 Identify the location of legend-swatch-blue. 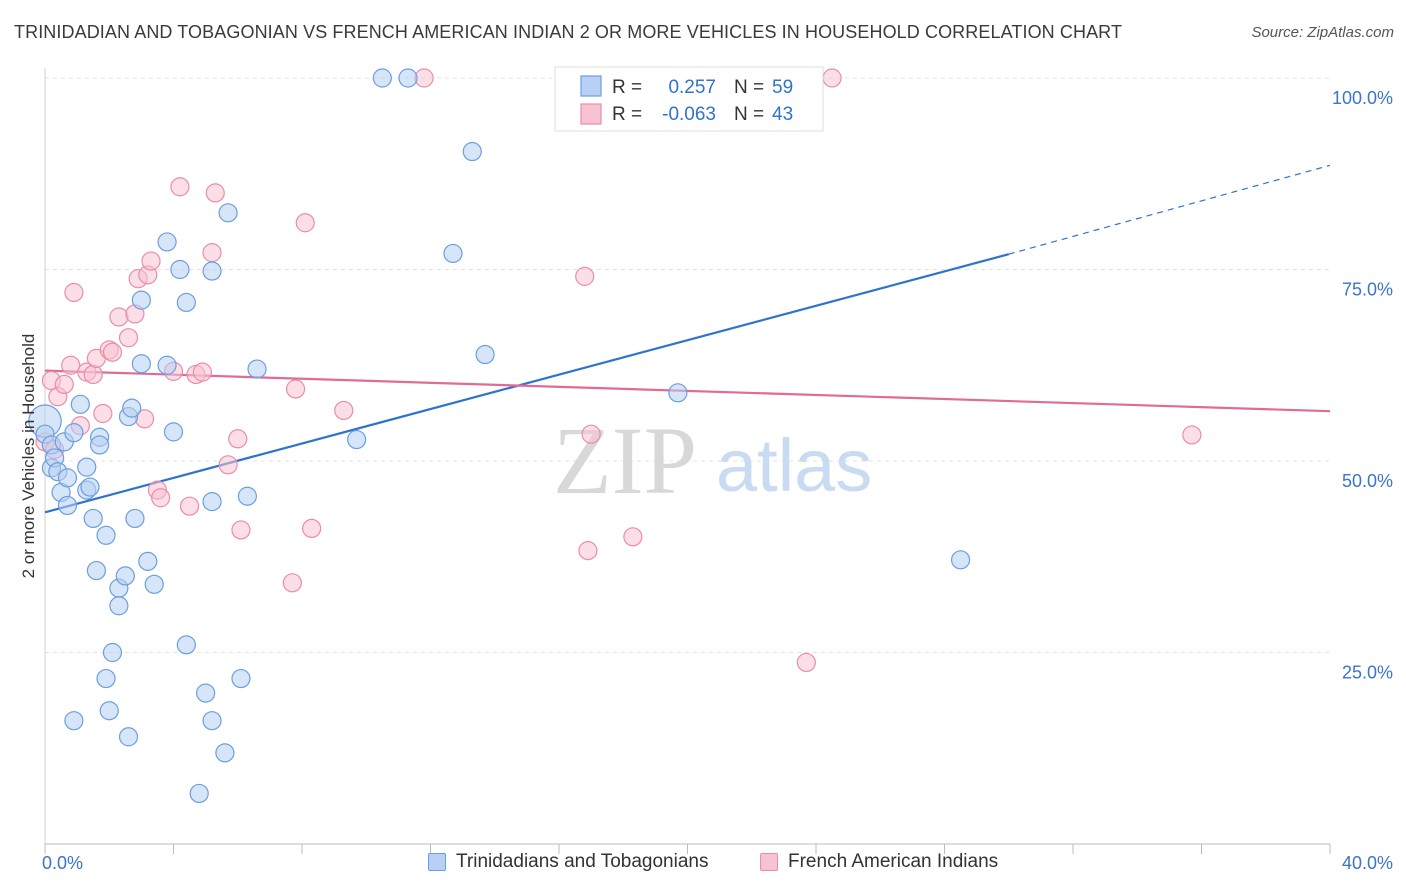
(591, 86).